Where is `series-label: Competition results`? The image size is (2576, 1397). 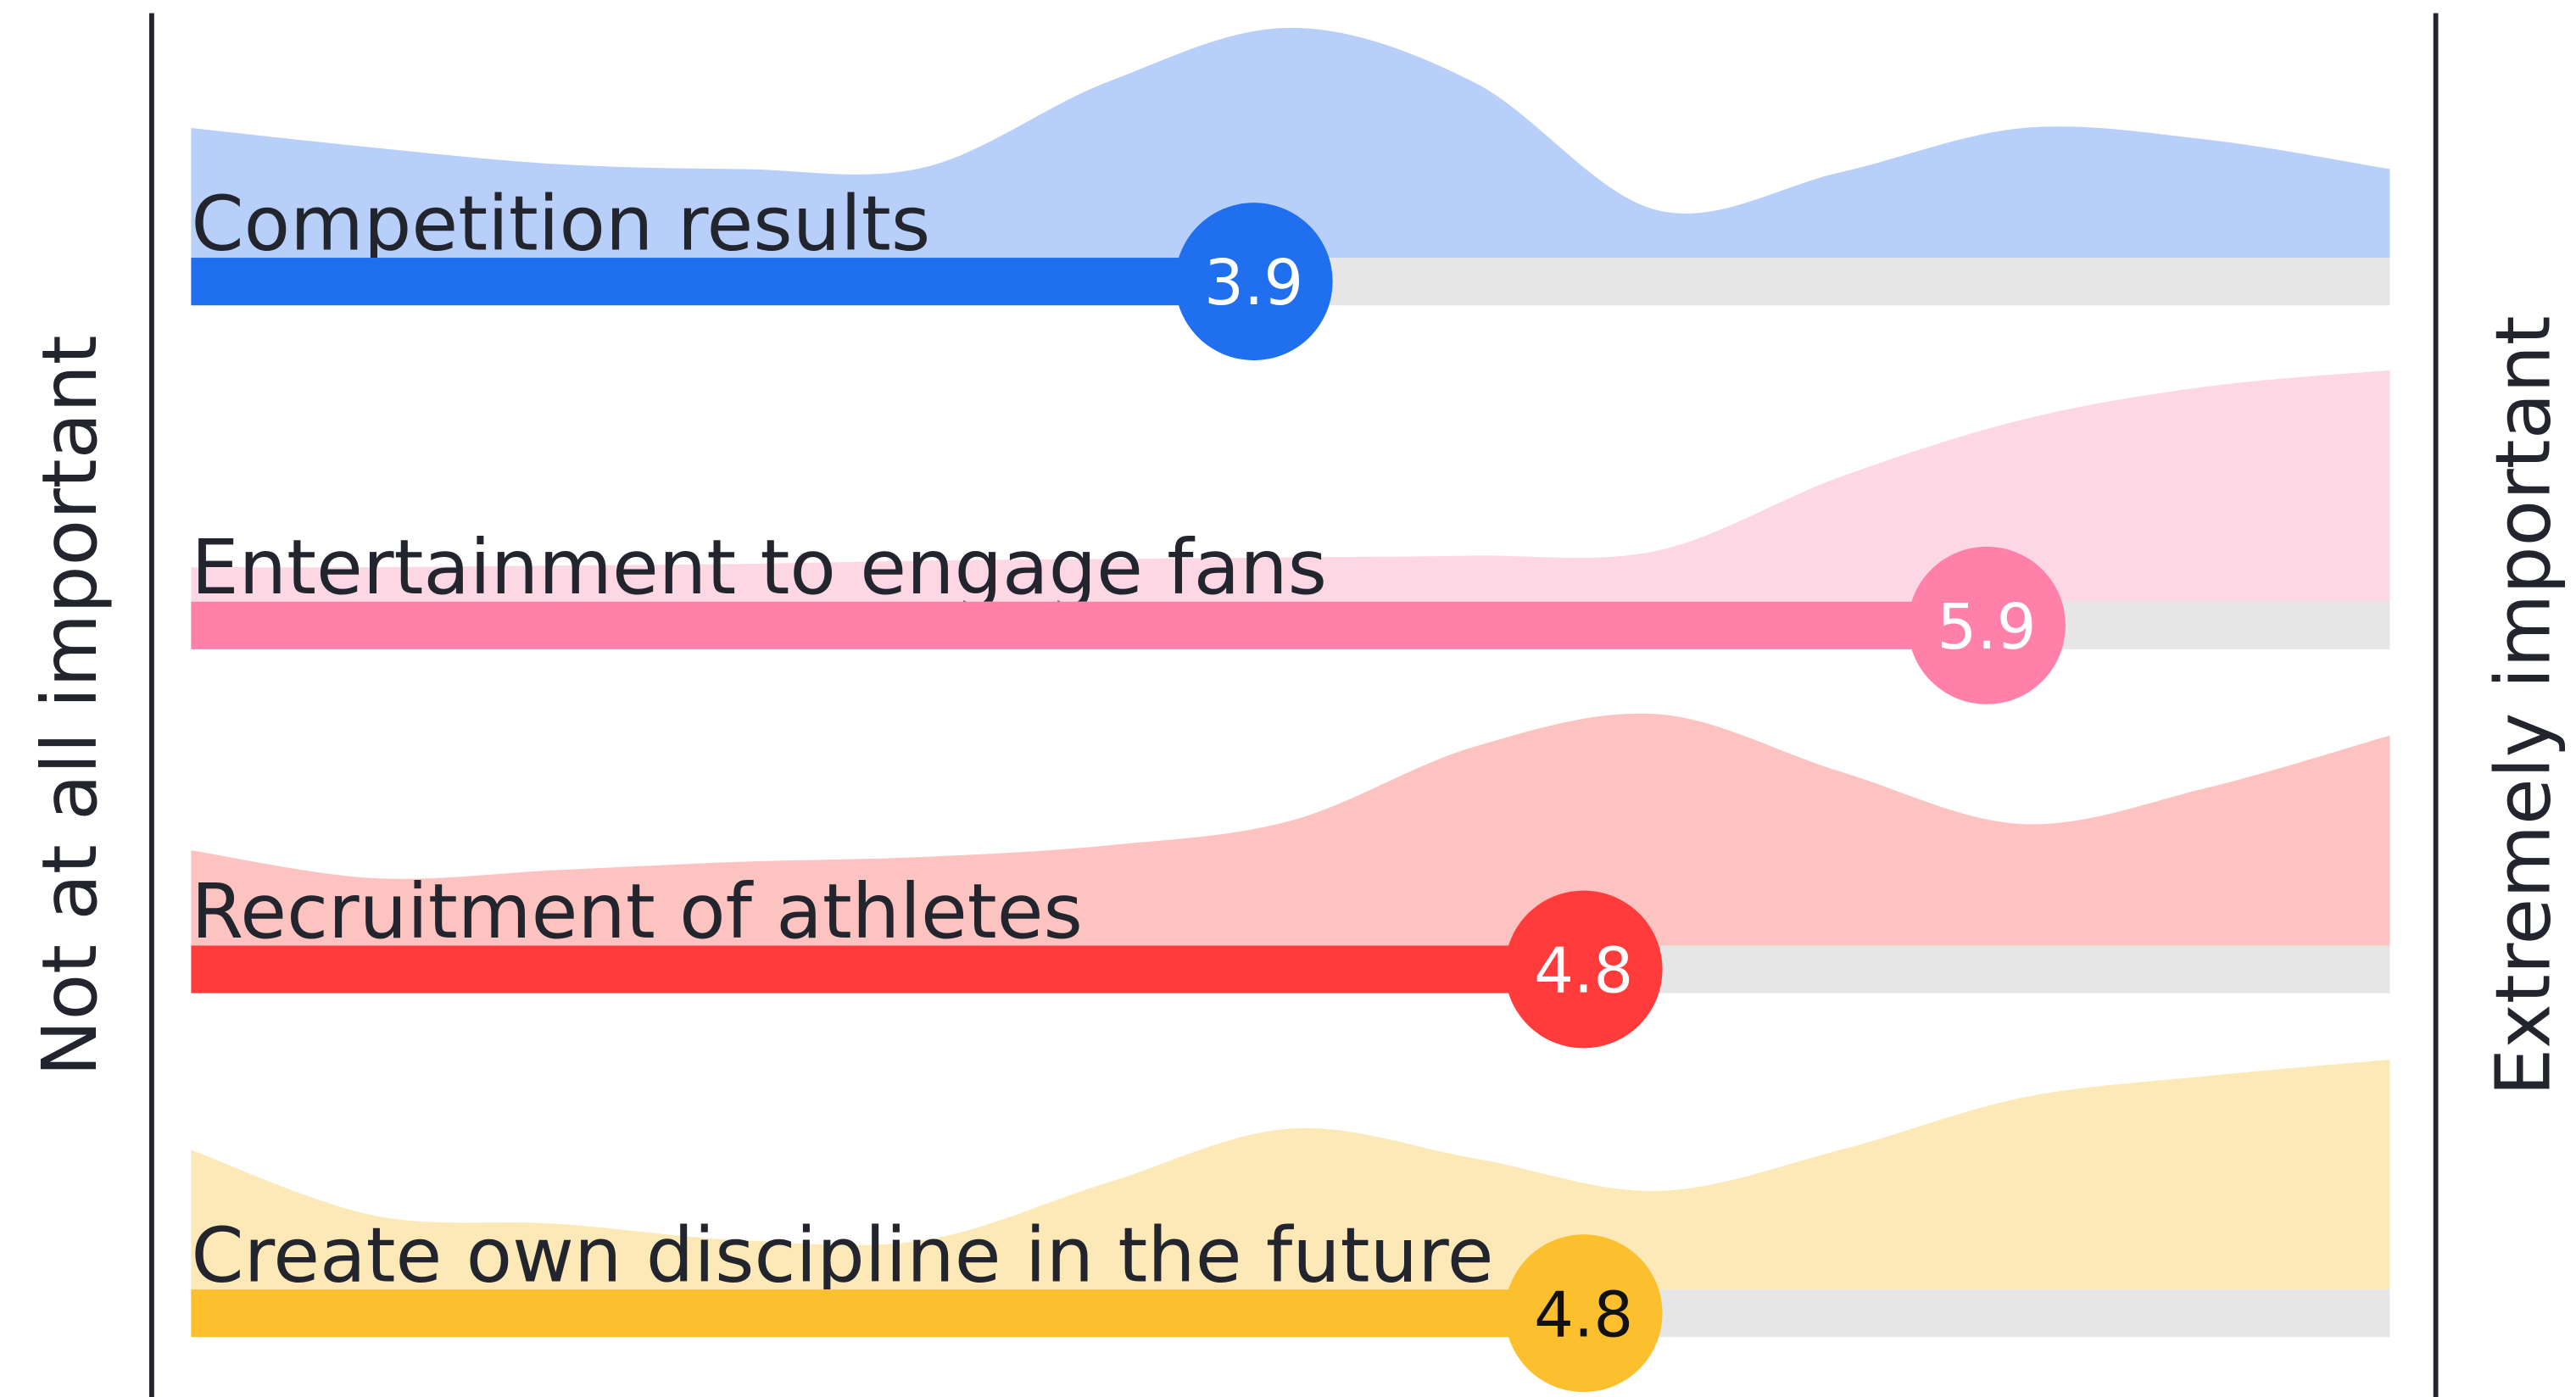
series-label: Competition results is located at coordinates (560, 224).